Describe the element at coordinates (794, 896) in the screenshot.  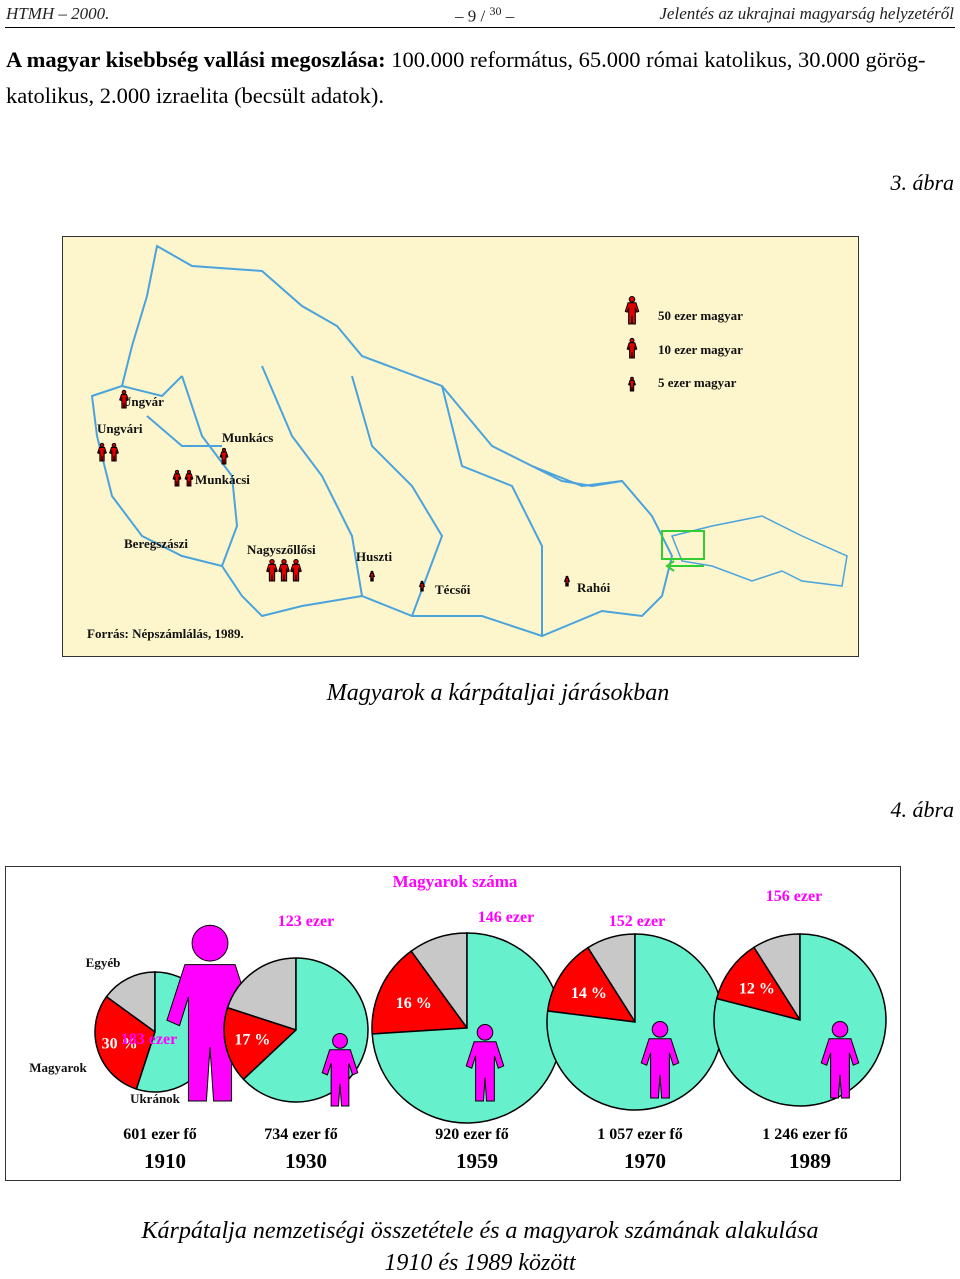
I see `hungarian-count: 156 ezer` at that location.